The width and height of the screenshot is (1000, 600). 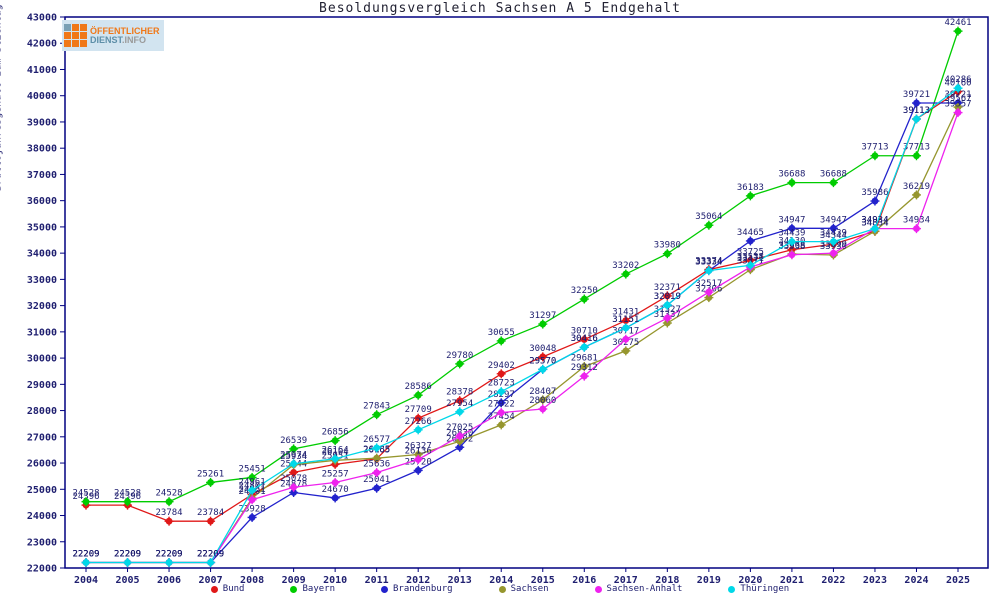 What do you see at coordinates (638, 589) in the screenshot?
I see `legend-item-Sachsen-Anhalt: Sachsen-Anhalt` at bounding box center [638, 589].